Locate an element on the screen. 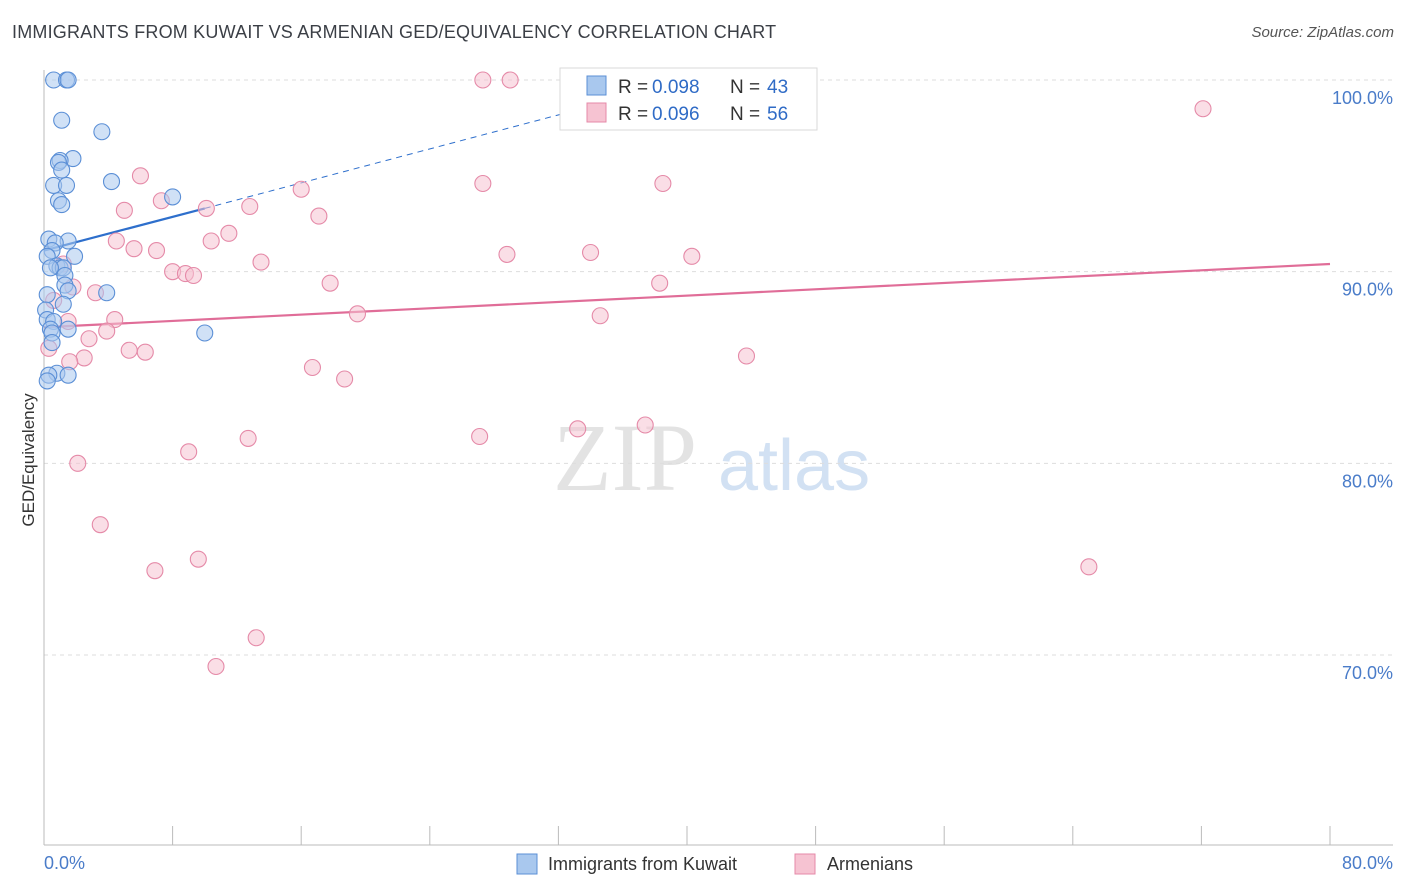 The width and height of the screenshot is (1406, 892). legend-r-label-kuwait: R = is located at coordinates (633, 87).